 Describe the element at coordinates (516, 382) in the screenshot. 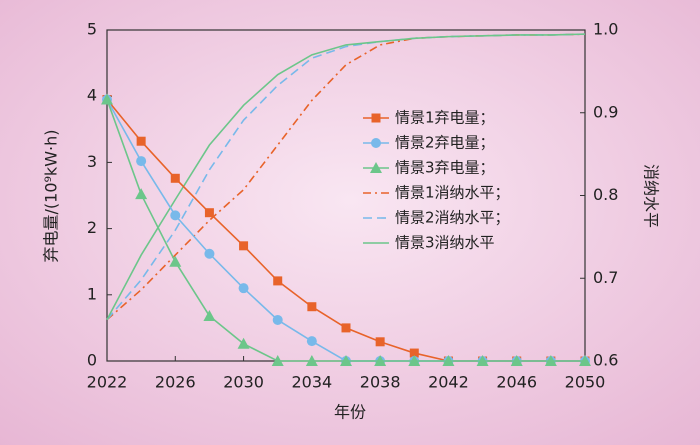

I see `x-tick-label: 2046` at that location.